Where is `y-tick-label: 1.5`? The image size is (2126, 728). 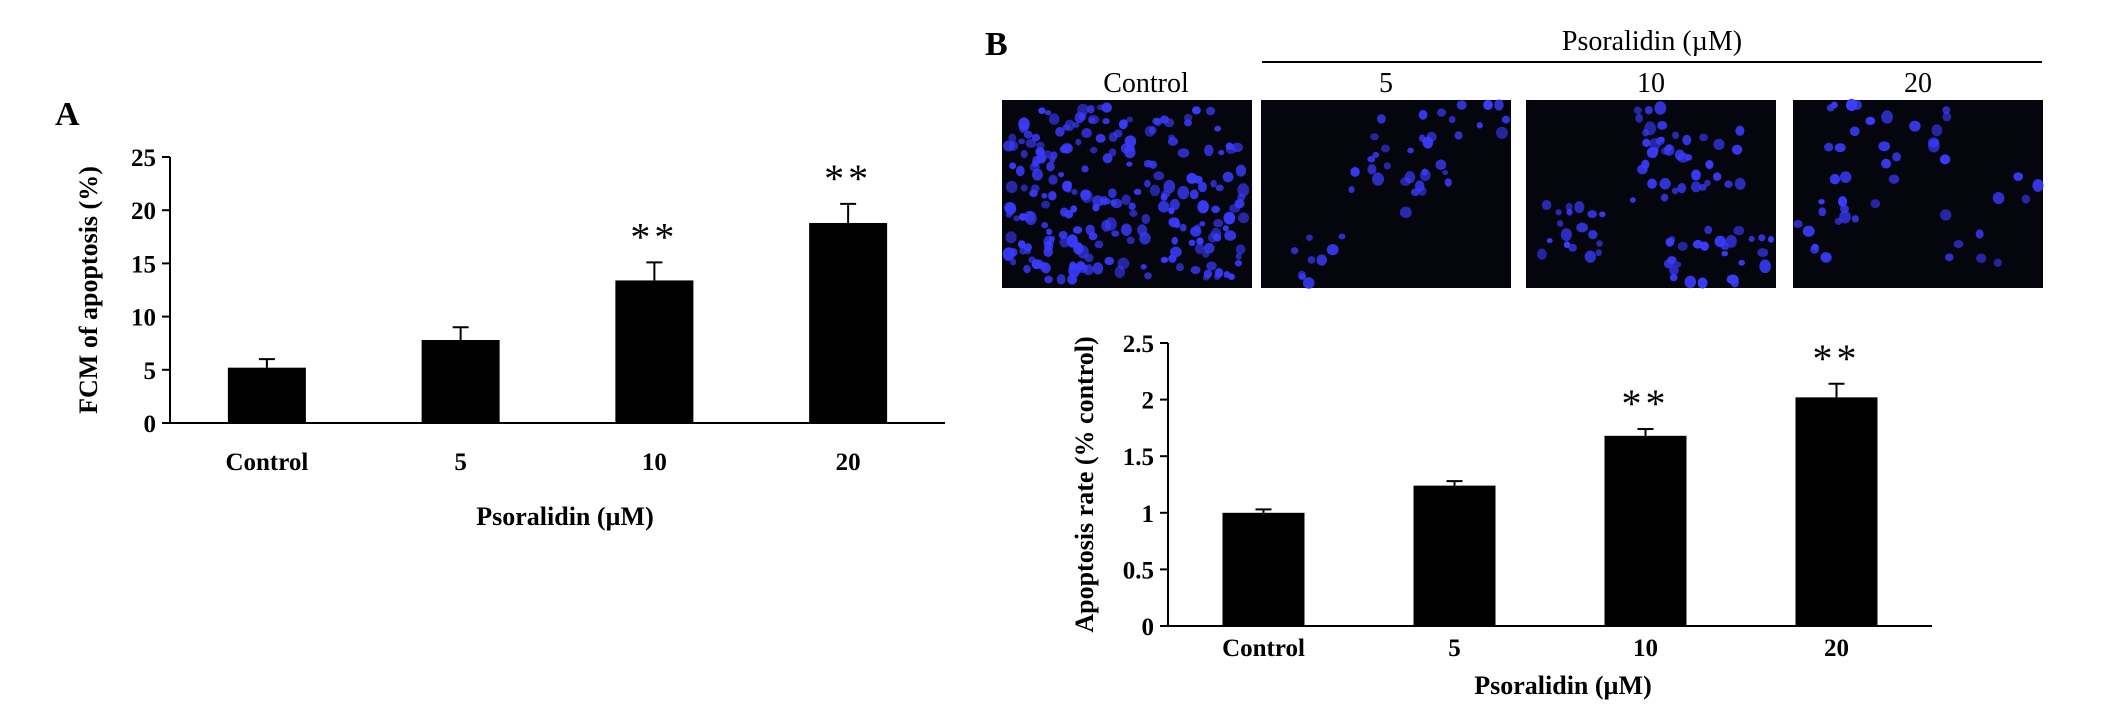 y-tick-label: 1.5 is located at coordinates (1138, 457).